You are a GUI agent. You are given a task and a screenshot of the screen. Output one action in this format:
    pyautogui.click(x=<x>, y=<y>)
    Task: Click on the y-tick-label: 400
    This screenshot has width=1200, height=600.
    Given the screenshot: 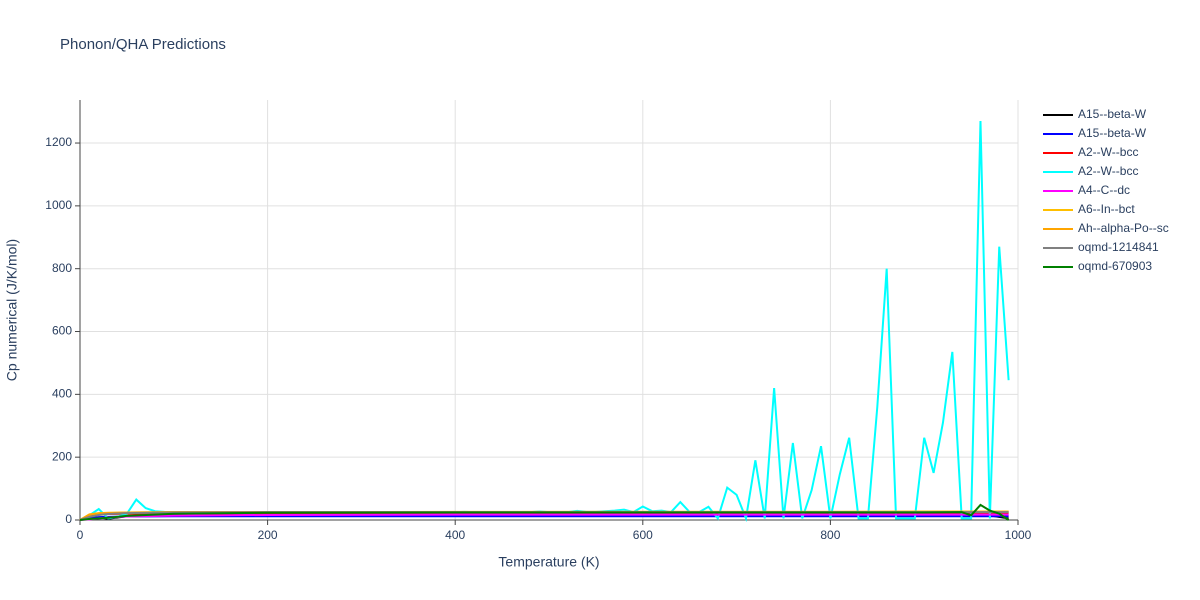 What is the action you would take?
    pyautogui.click(x=62, y=394)
    